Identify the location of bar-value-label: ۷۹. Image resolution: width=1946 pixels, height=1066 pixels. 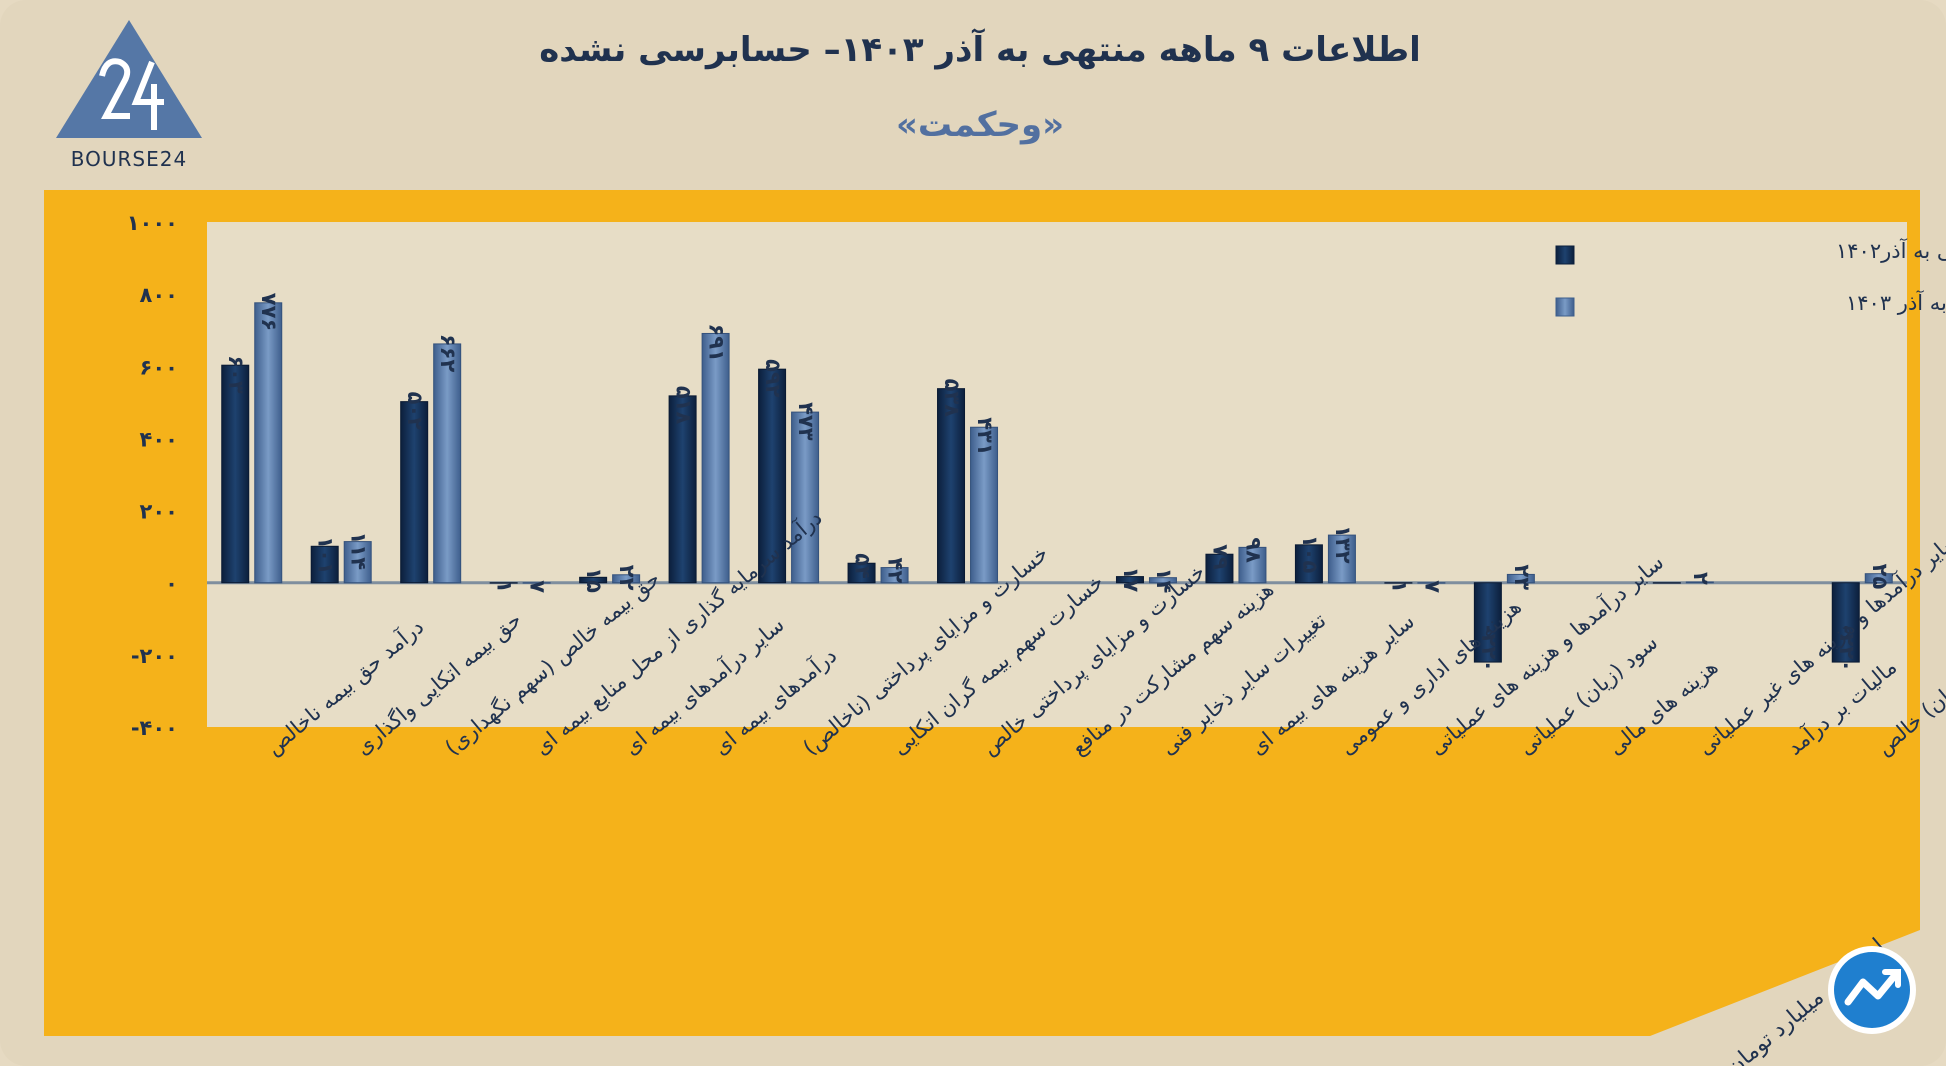
(1220, 557).